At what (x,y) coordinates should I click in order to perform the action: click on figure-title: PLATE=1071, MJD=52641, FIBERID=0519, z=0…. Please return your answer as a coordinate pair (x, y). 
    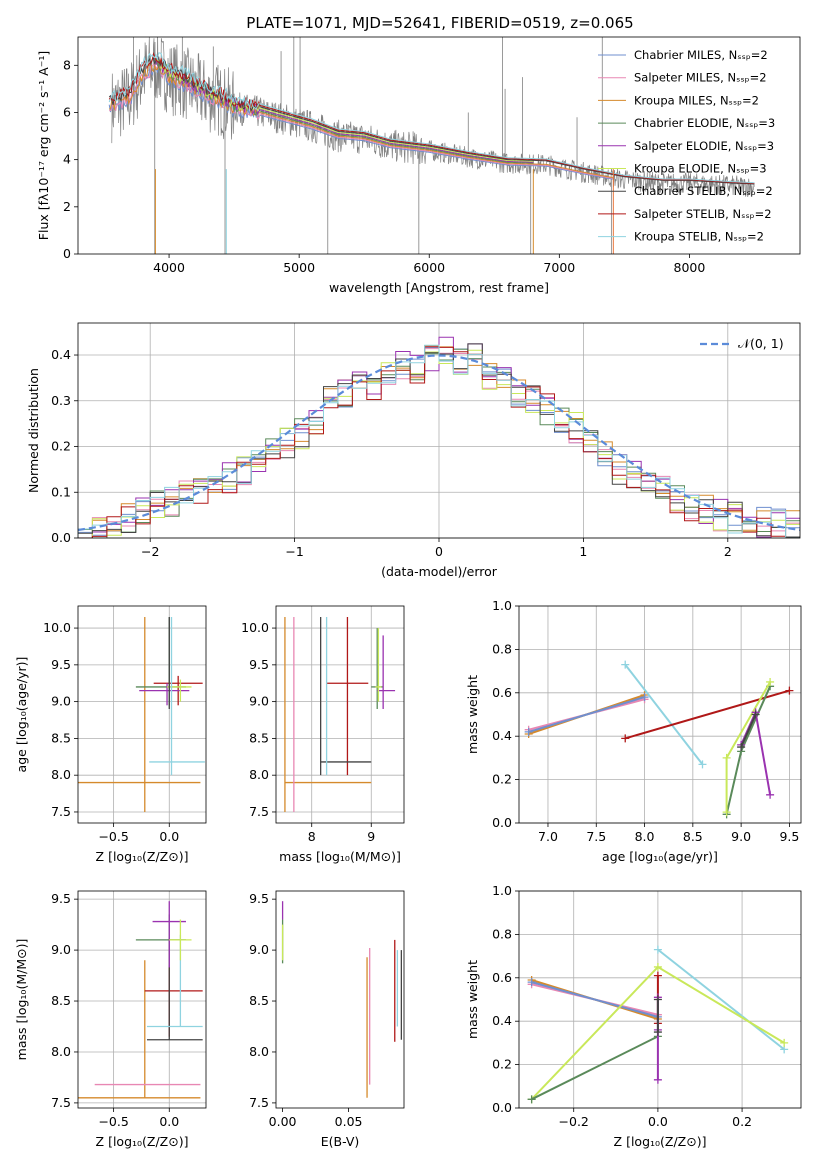
    Looking at the image, I should click on (439, 23).